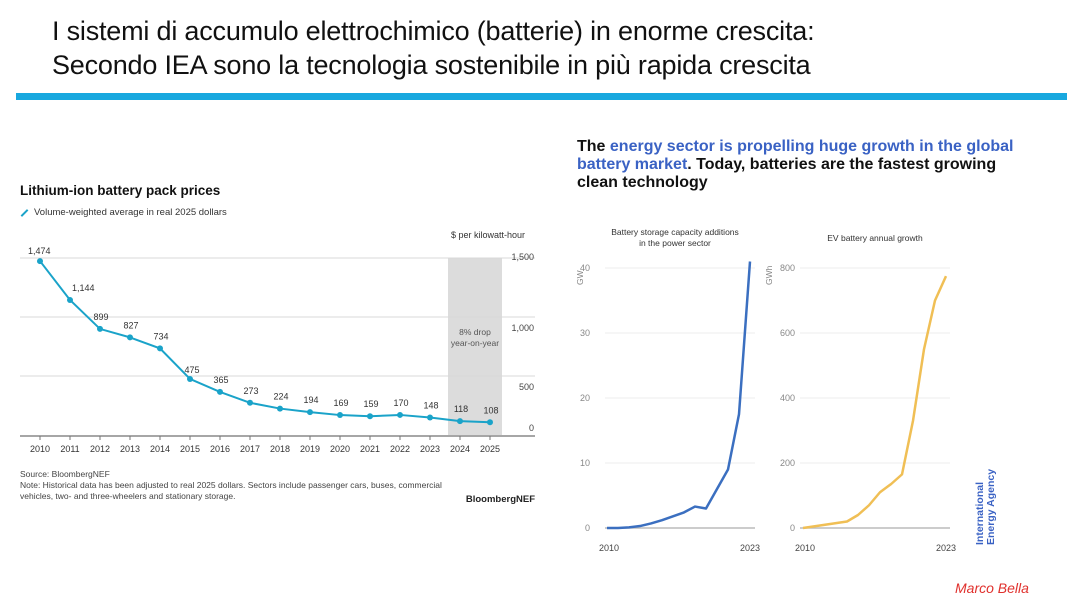 The width and height of the screenshot is (1071, 607). I want to click on x-tick-label: 2018, so click(280, 449).